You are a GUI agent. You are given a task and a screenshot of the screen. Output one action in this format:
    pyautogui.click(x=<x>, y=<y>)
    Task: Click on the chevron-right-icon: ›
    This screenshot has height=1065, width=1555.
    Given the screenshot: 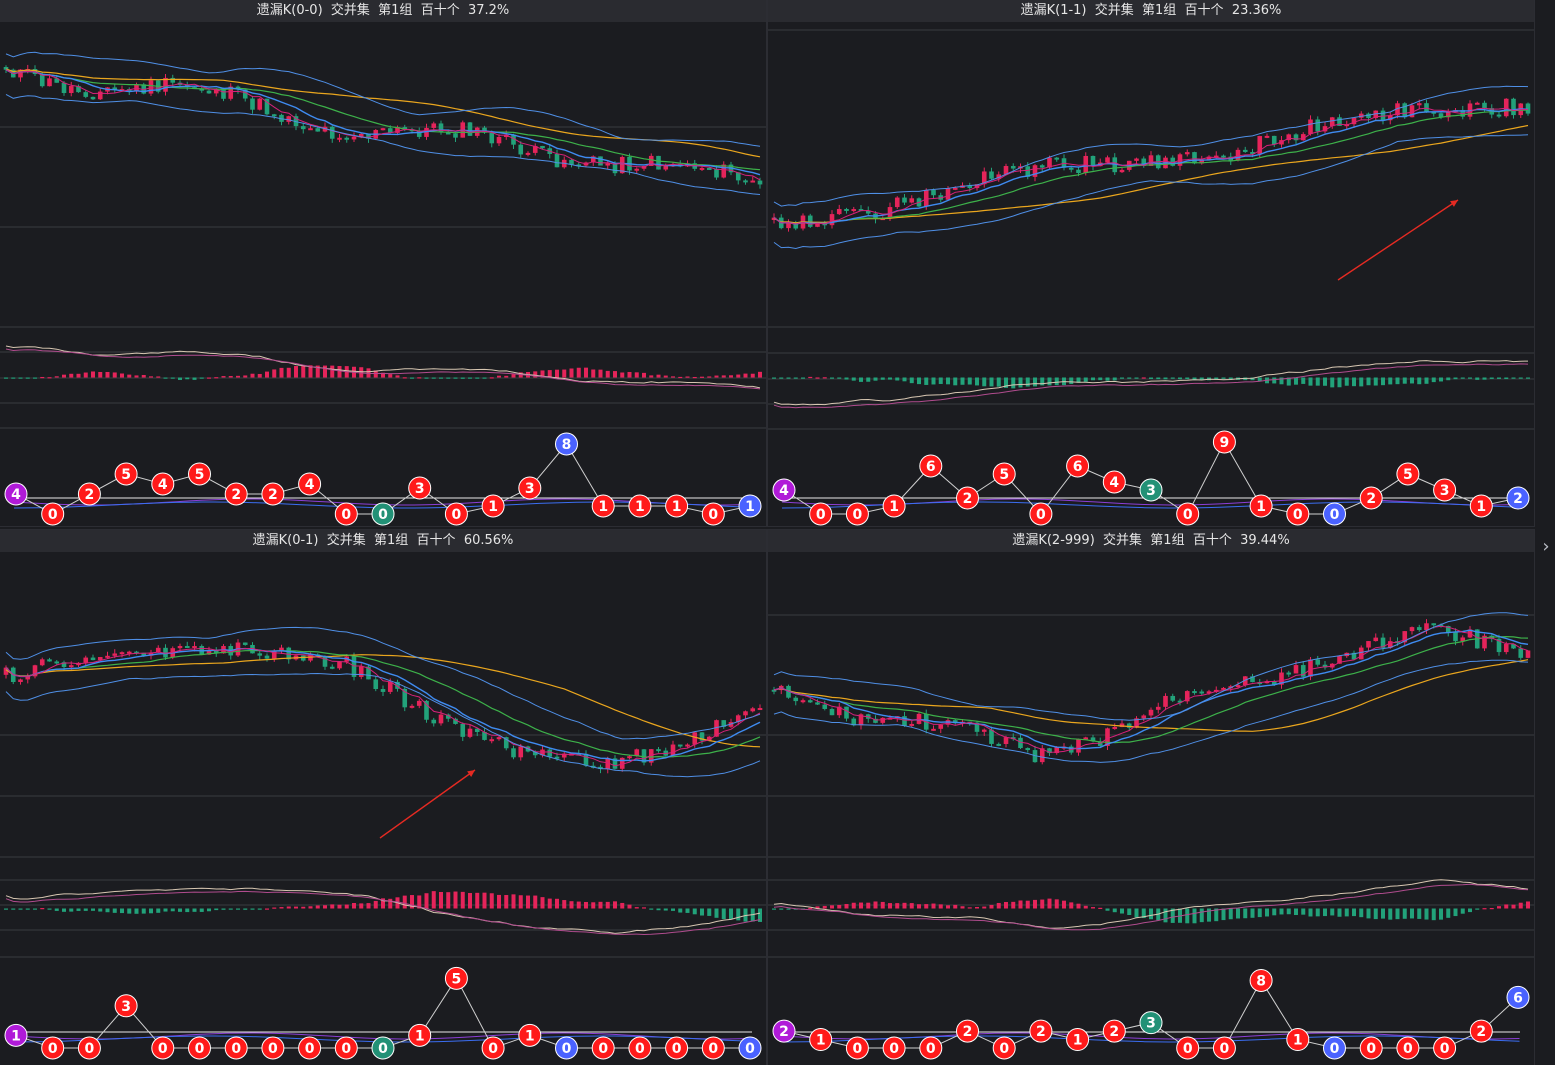 What is the action you would take?
    pyautogui.click(x=1546, y=546)
    